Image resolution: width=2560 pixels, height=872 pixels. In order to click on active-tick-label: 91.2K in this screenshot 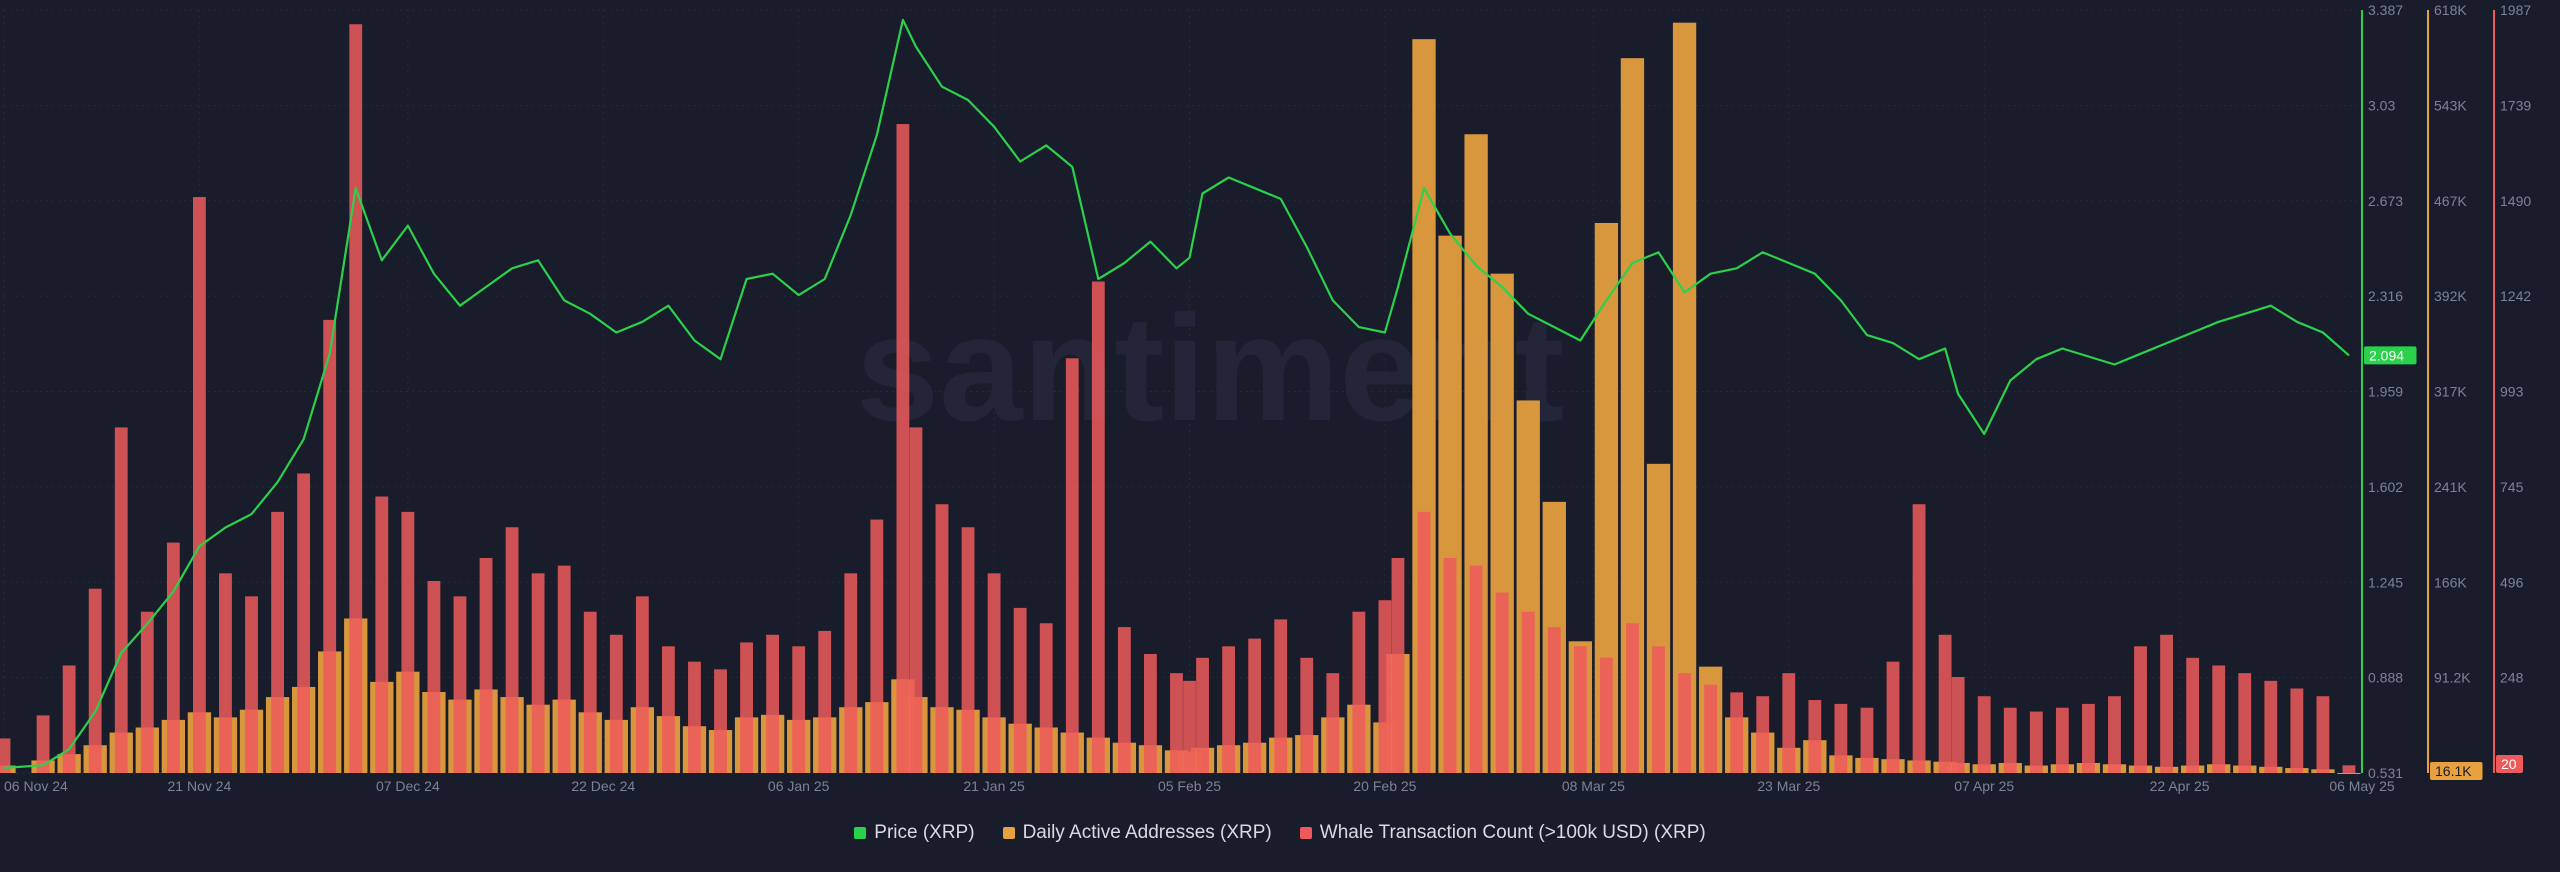, I will do `click(2452, 678)`.